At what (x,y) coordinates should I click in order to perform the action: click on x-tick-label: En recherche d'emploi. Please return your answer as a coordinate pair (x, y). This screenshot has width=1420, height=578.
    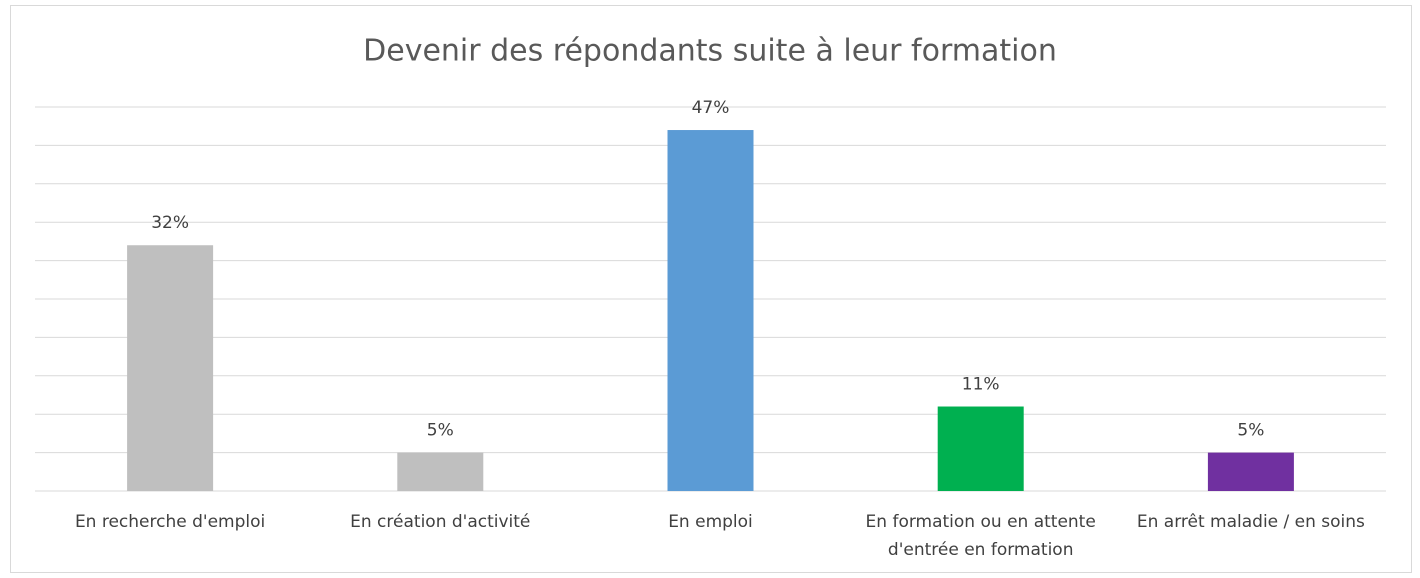
    Looking at the image, I should click on (170, 522).